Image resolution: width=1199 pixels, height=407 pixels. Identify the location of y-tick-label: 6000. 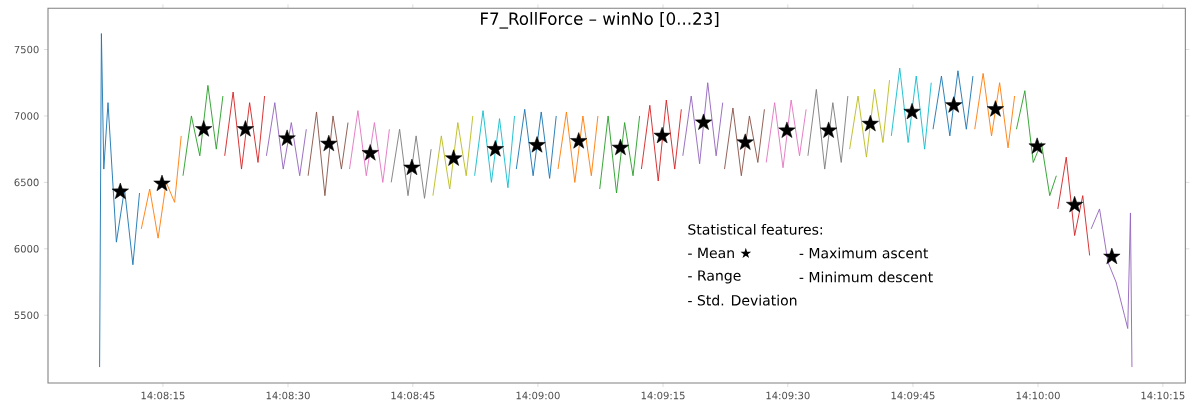
(26, 249).